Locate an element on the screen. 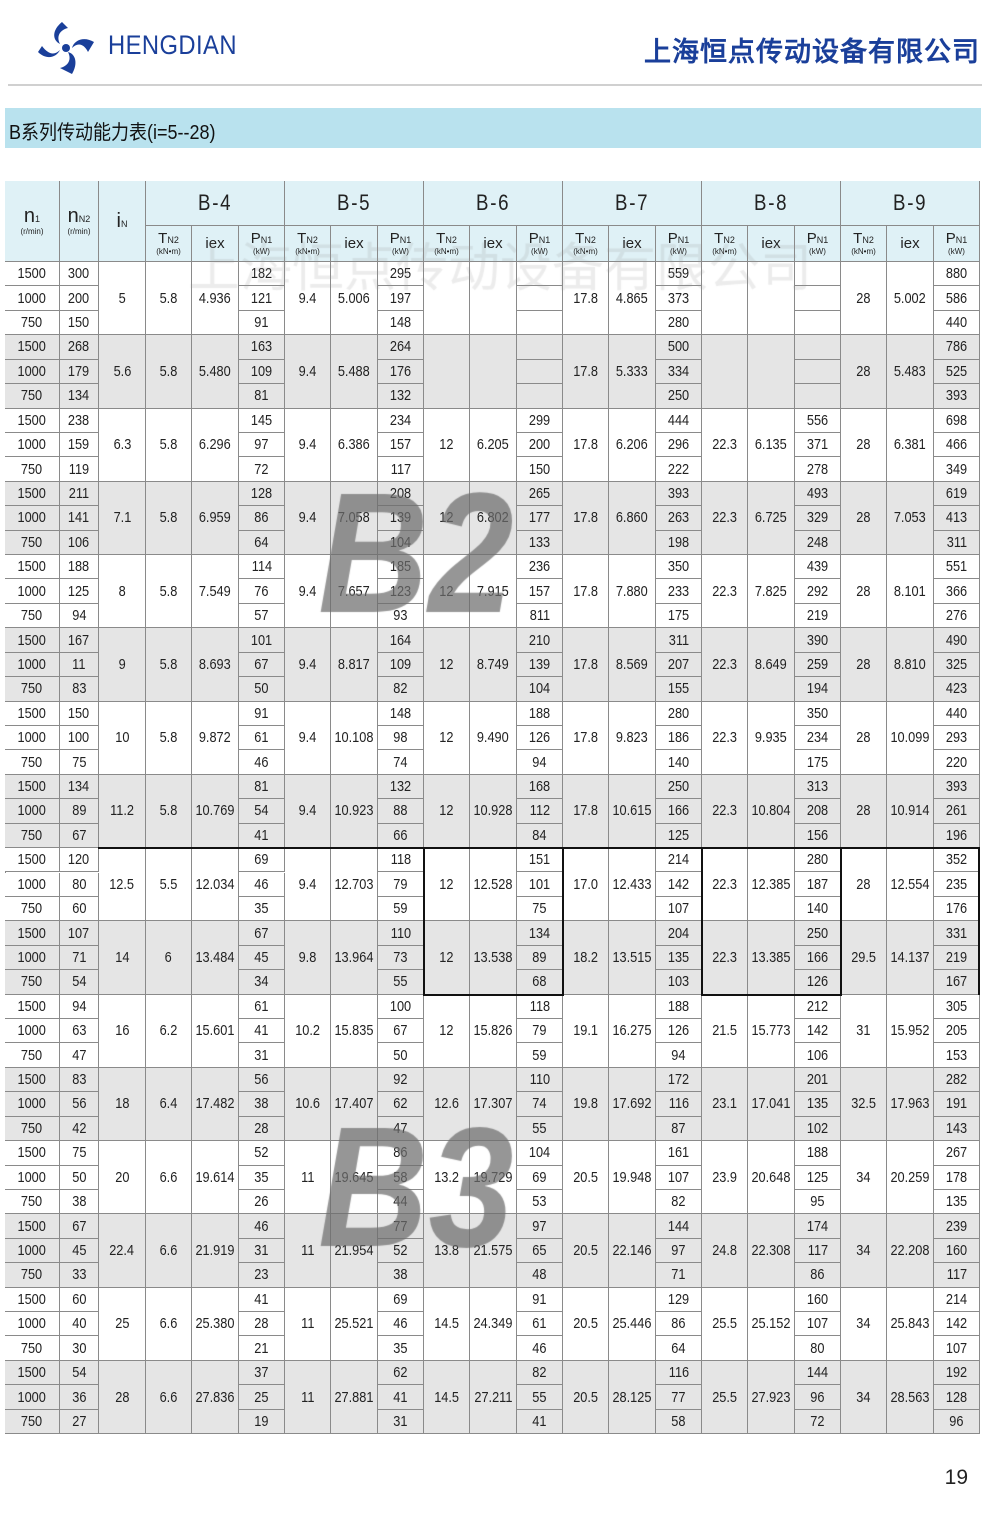 Image resolution: width=990 pixels, height=1513 pixels. cell-iex-text: 9.872 is located at coordinates (215, 738).